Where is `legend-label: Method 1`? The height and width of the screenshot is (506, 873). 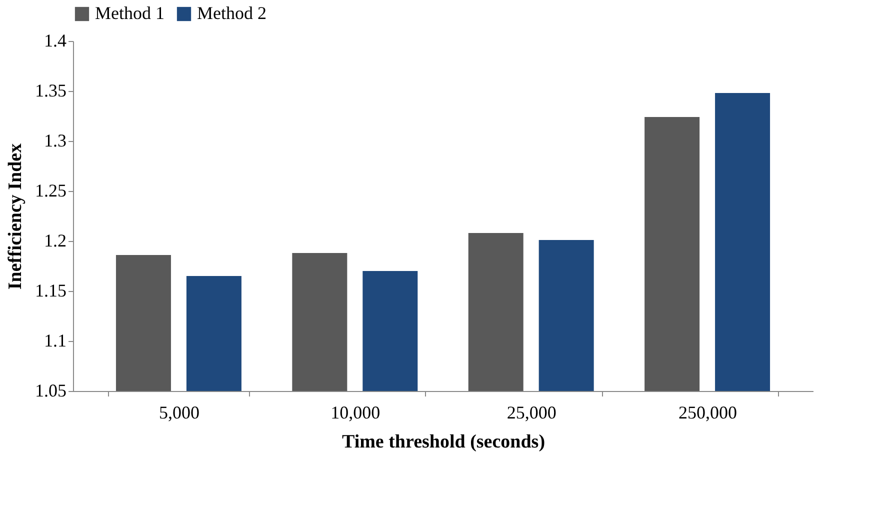
legend-label: Method 1 is located at coordinates (129, 13).